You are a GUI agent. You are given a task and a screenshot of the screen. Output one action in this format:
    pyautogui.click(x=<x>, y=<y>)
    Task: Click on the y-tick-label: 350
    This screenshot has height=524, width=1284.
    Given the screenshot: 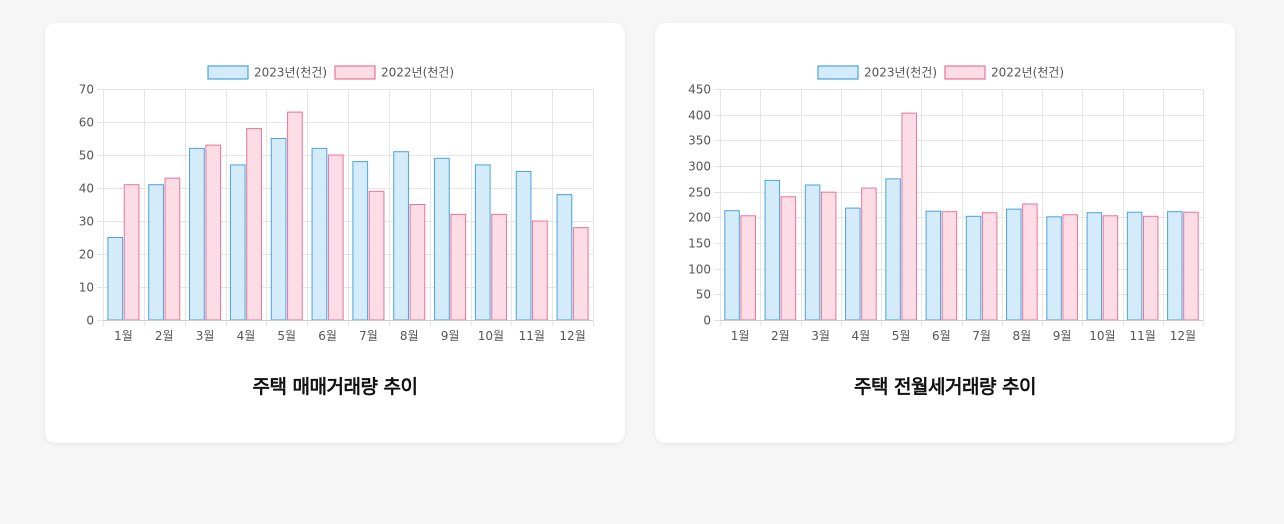 What is the action you would take?
    pyautogui.click(x=699, y=141)
    